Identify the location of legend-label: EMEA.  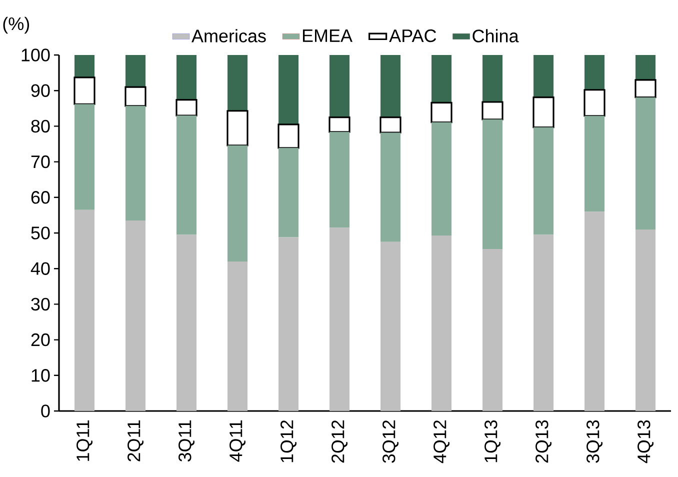
(327, 35).